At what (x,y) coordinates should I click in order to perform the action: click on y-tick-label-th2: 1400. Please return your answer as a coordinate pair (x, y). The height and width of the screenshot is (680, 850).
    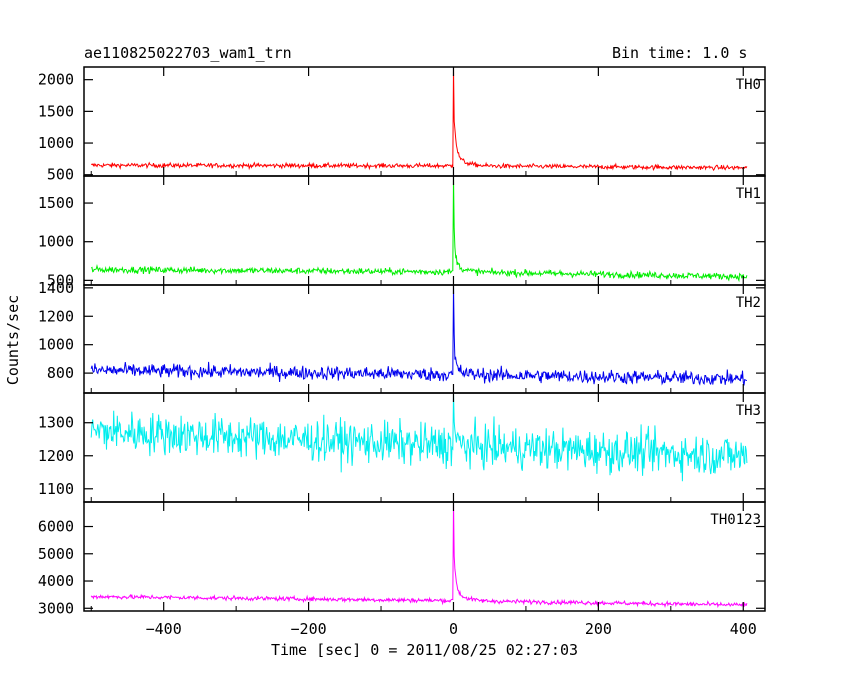
    Looking at the image, I should click on (56, 288).